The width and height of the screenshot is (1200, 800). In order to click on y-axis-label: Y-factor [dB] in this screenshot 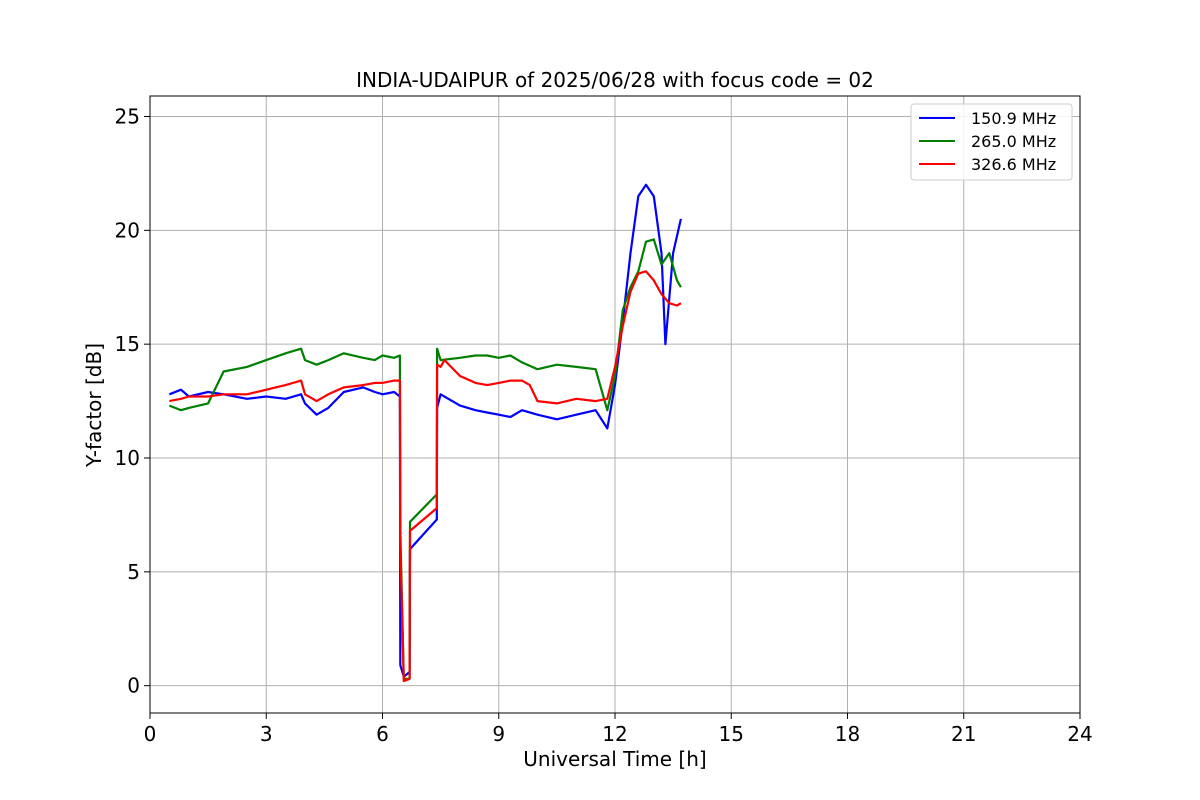, I will do `click(94, 405)`.